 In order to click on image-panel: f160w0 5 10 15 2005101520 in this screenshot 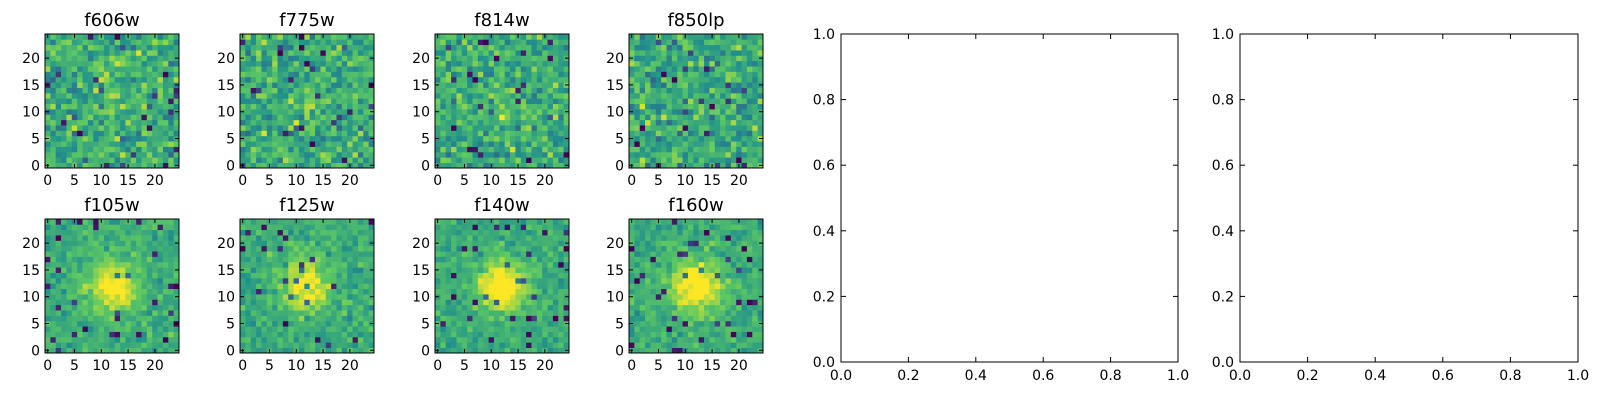, I will do `click(684, 284)`.